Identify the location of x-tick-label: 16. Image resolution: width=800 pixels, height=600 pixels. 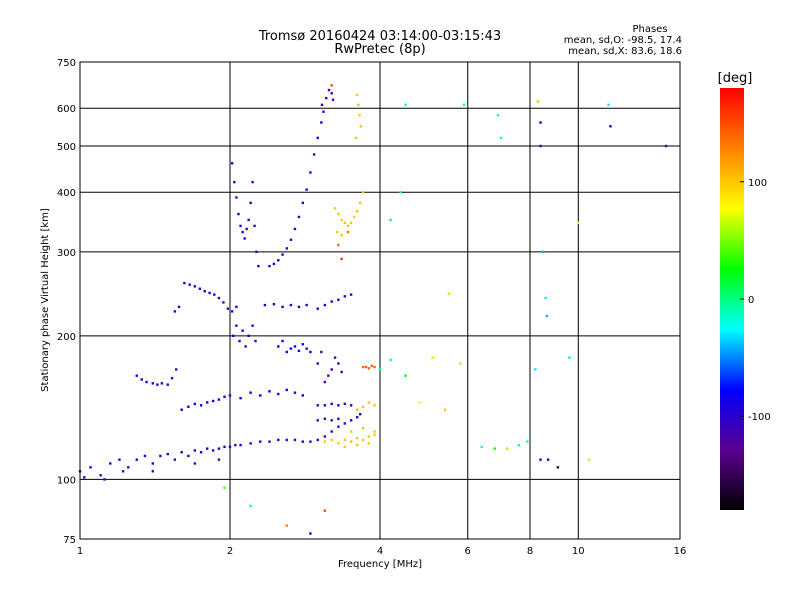
(680, 551).